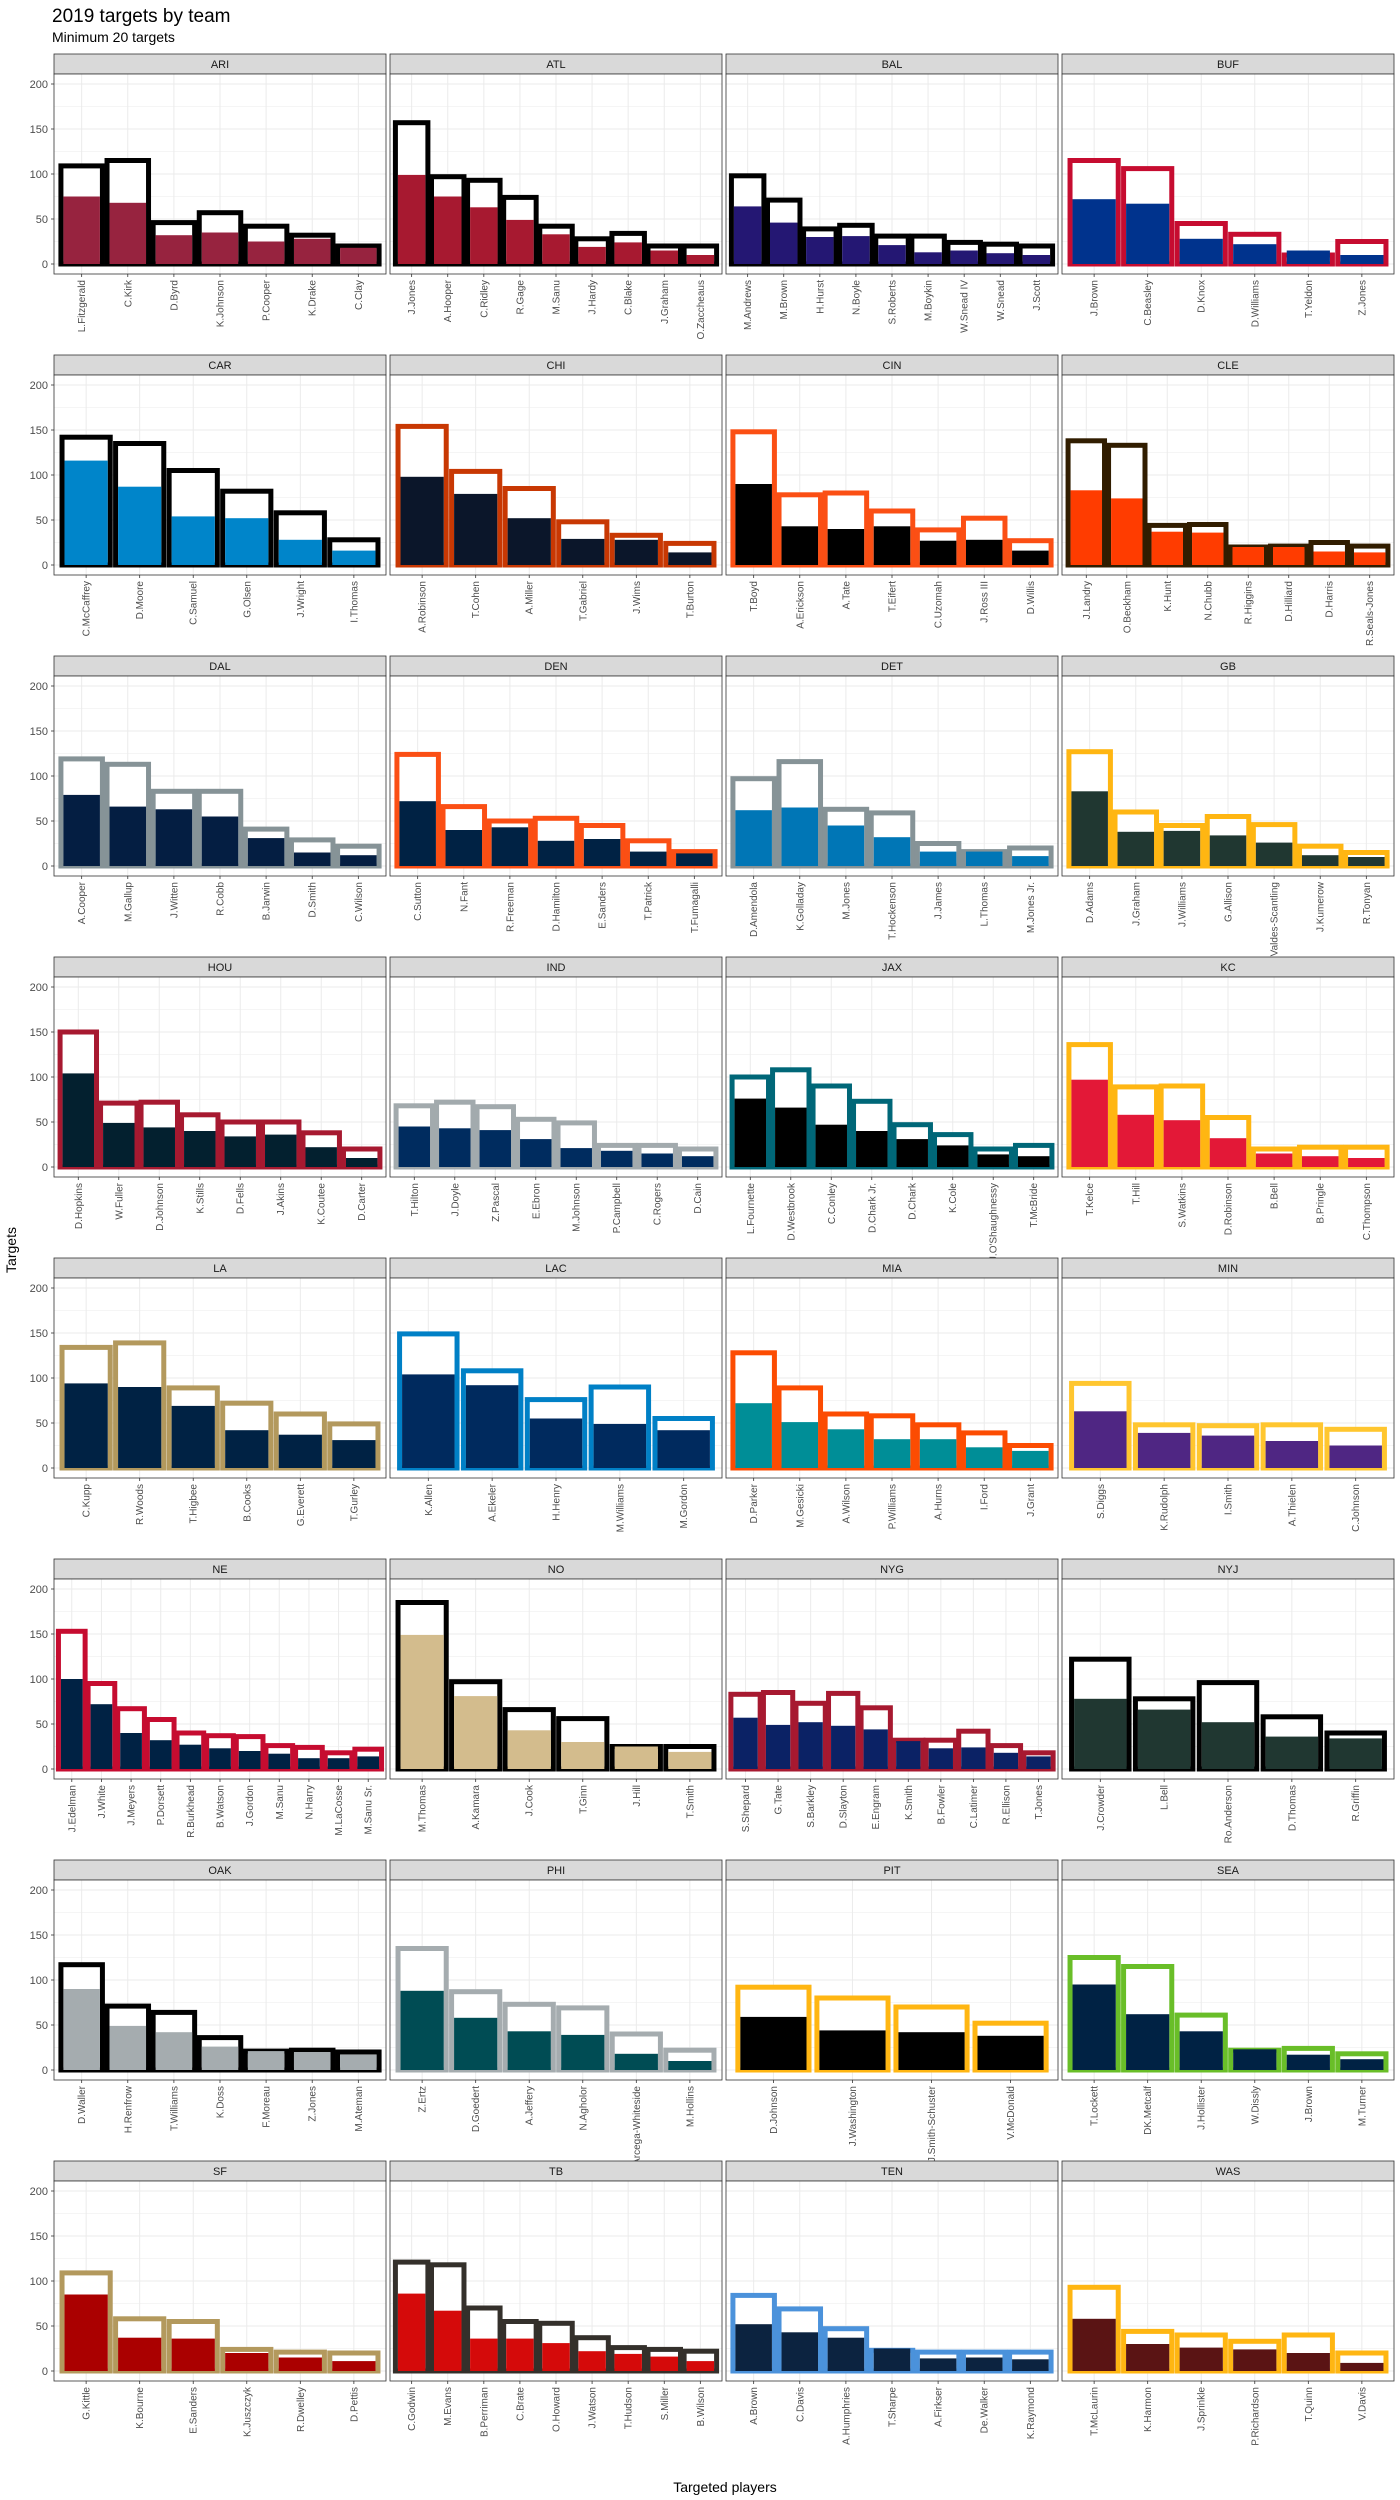 The image size is (1400, 2500). What do you see at coordinates (1006, 1804) in the screenshot?
I see `x-tick-label: R.Ellison` at bounding box center [1006, 1804].